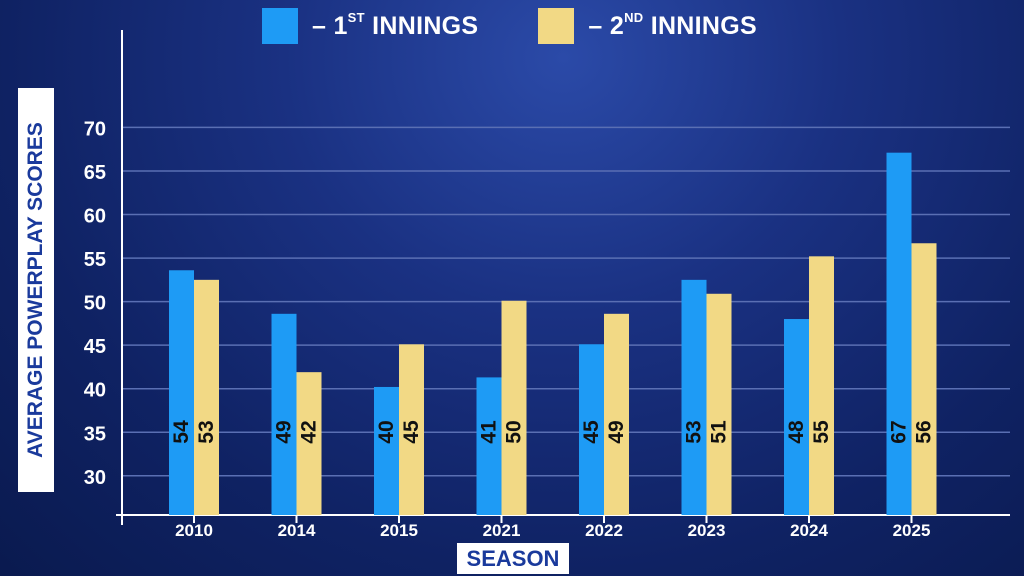  What do you see at coordinates (194, 530) in the screenshot?
I see `x-tick-label-2010: 2010` at bounding box center [194, 530].